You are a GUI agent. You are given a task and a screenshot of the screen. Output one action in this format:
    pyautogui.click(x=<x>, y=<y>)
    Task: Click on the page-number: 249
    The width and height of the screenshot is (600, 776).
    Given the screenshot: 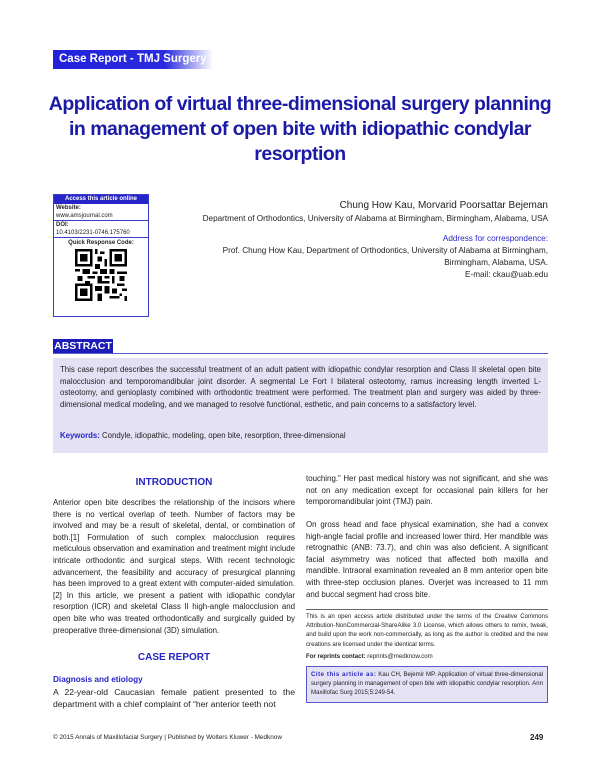 What is the action you would take?
    pyautogui.click(x=537, y=737)
    